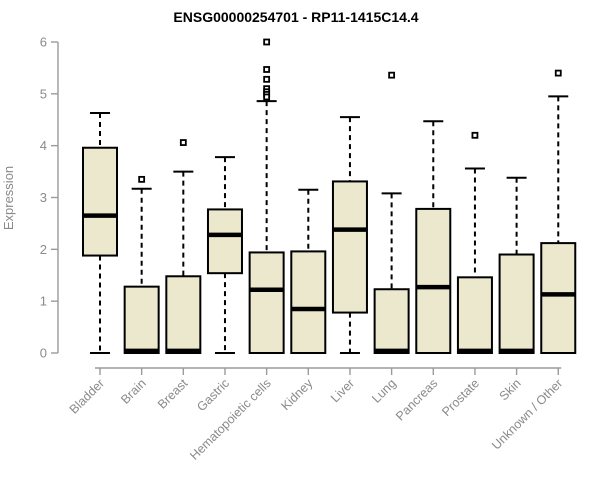  I want to click on x-tick-label: Unknown / Other, so click(527, 414).